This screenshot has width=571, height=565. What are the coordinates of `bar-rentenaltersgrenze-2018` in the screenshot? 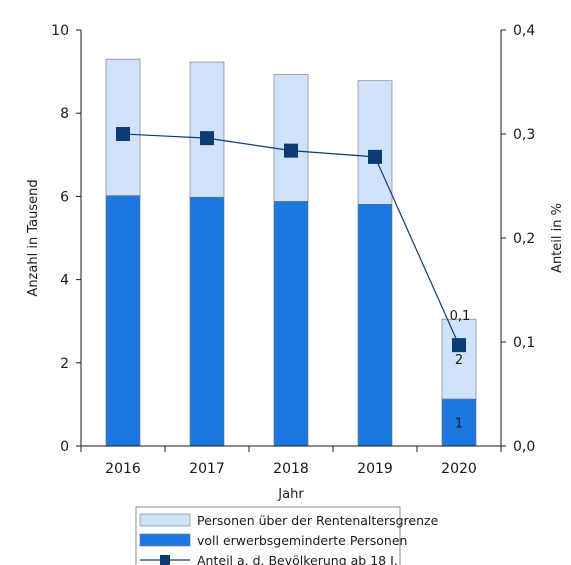 It's located at (291, 138).